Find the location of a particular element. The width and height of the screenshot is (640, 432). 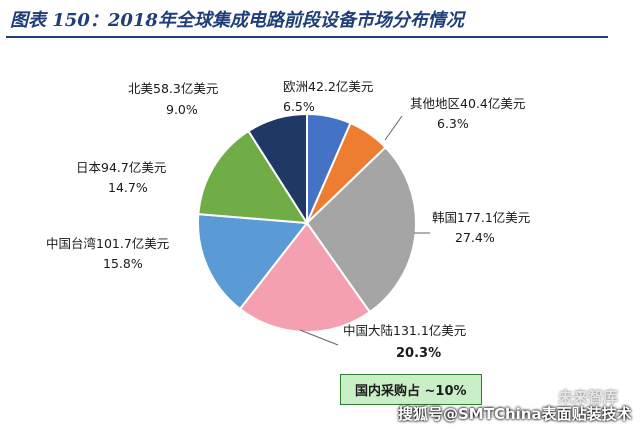

slice-percent-label: 15.8% is located at coordinates (123, 263).